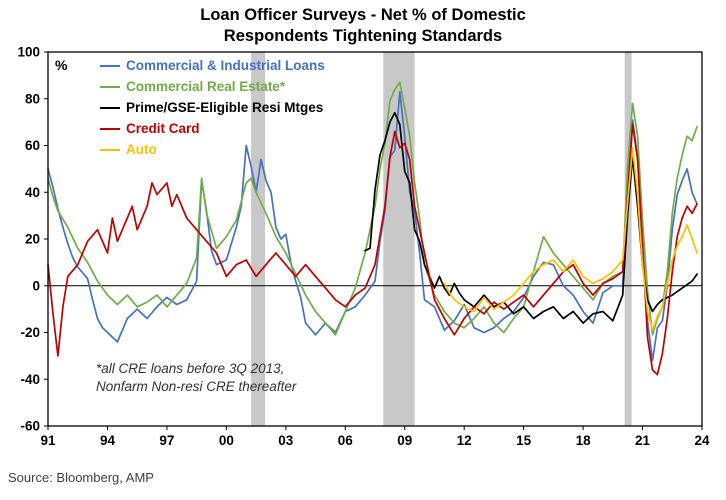 This screenshot has height=500, width=726. I want to click on legend-label: Commercial Real Estate*, so click(206, 86).